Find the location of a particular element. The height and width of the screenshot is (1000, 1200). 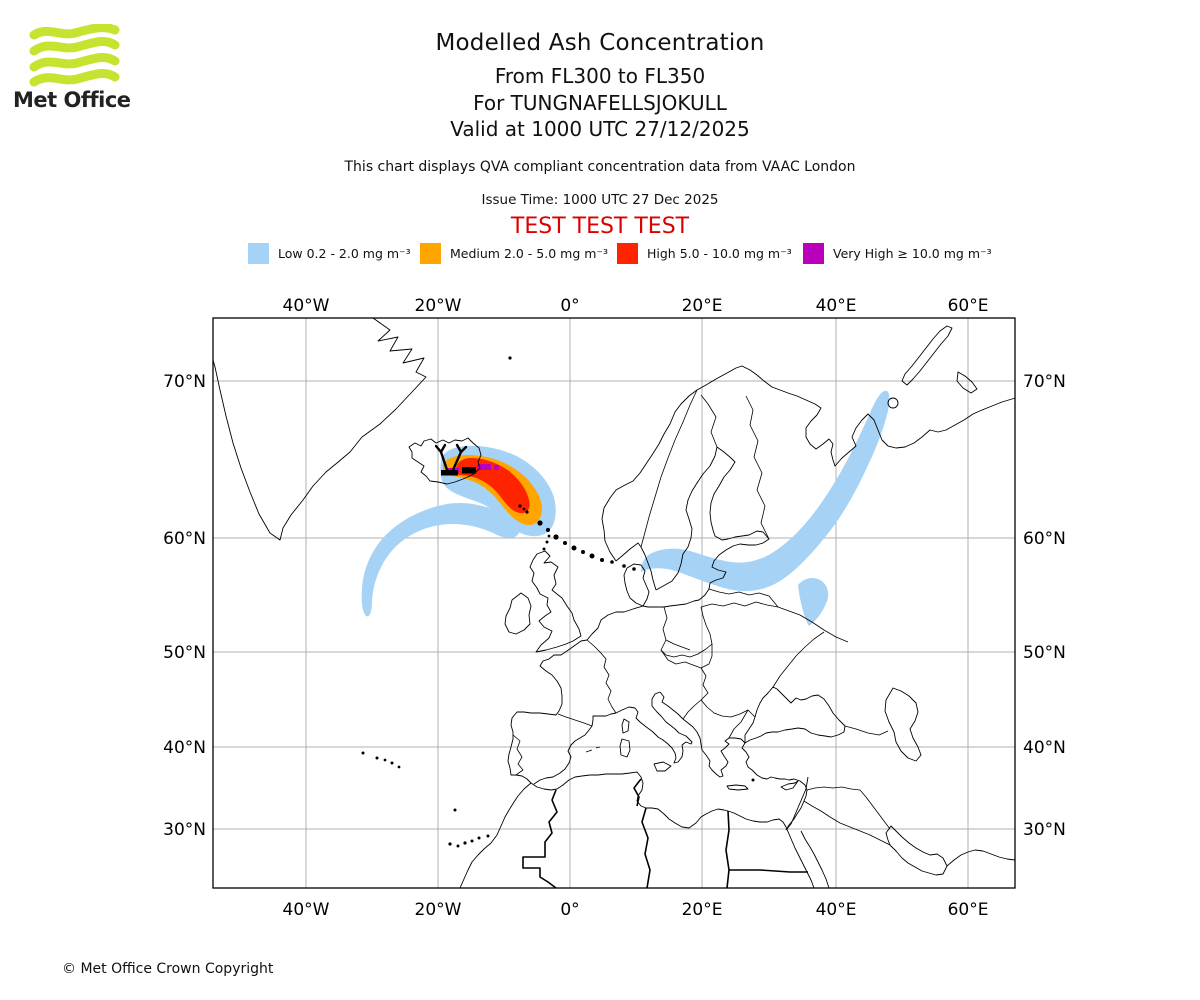

legend-swatch-medium is located at coordinates (430, 253).